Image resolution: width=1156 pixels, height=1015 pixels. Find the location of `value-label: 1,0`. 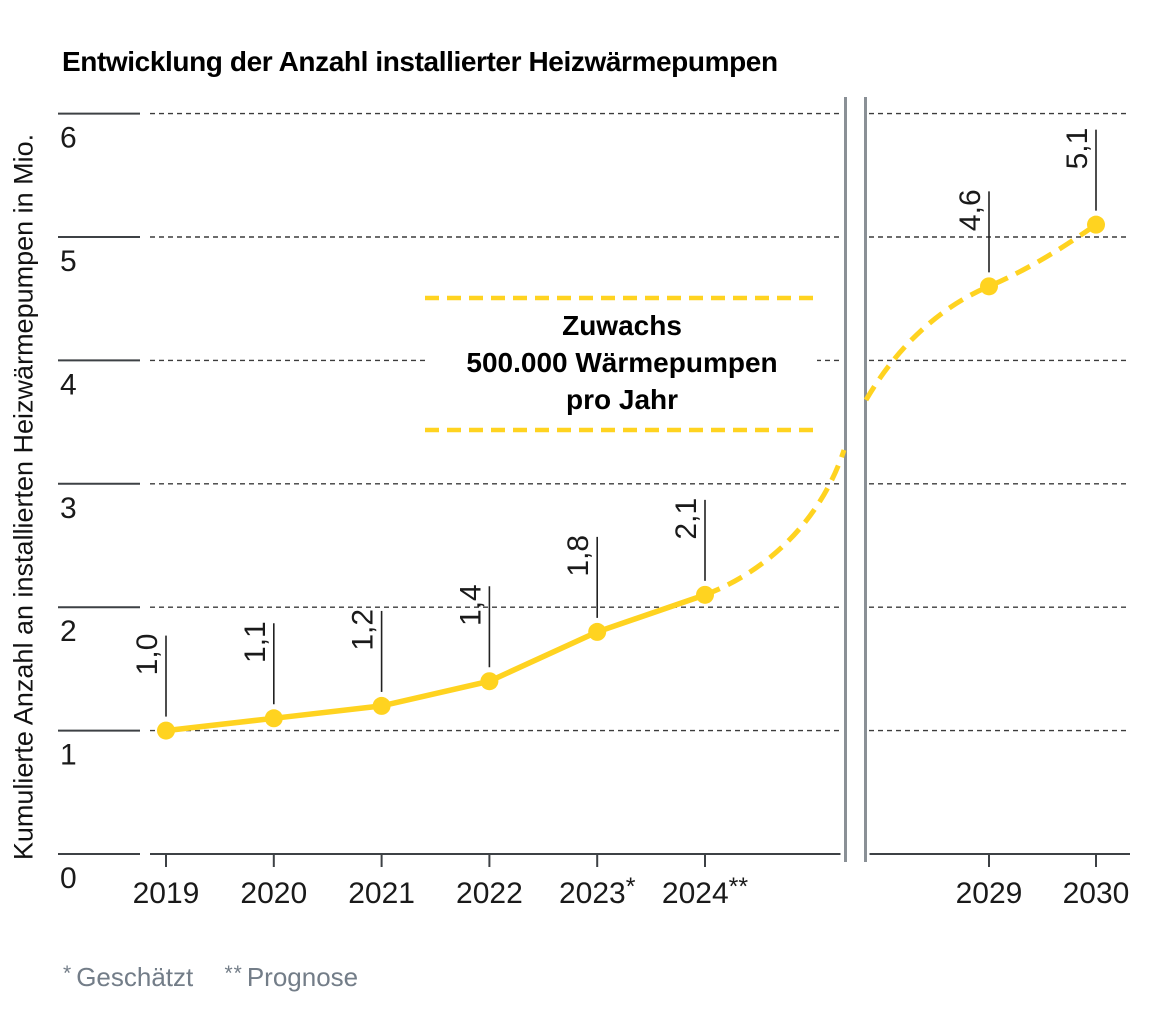

value-label: 1,0 is located at coordinates (147, 655).